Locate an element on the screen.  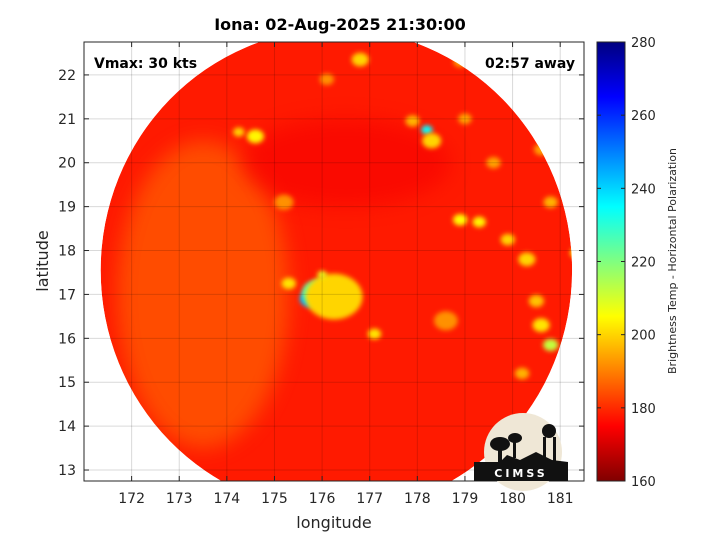
x-tick-label: 178 is located at coordinates (417, 499).